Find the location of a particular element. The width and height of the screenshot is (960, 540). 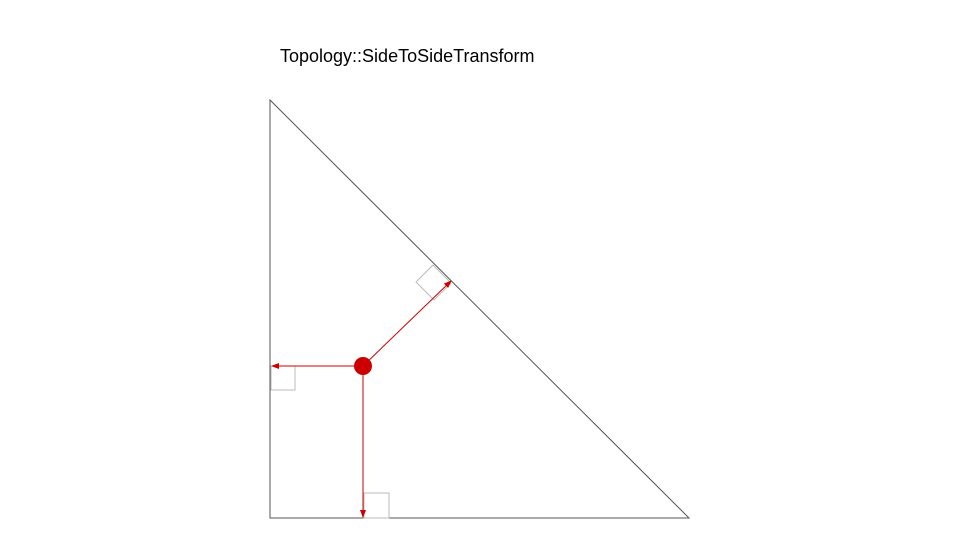

right-angle-marker-left is located at coordinates (283, 378).